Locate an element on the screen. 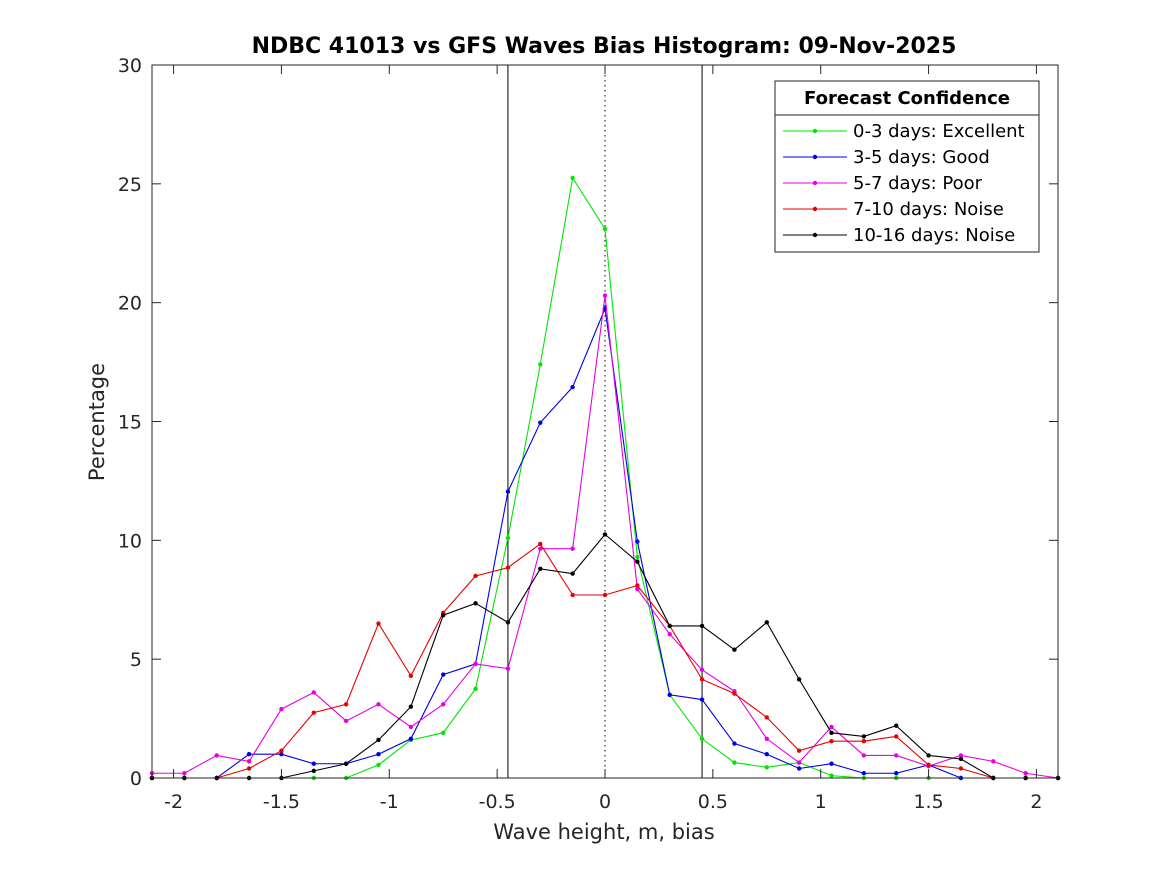  x-tick-label: -1.5 is located at coordinates (281, 802).